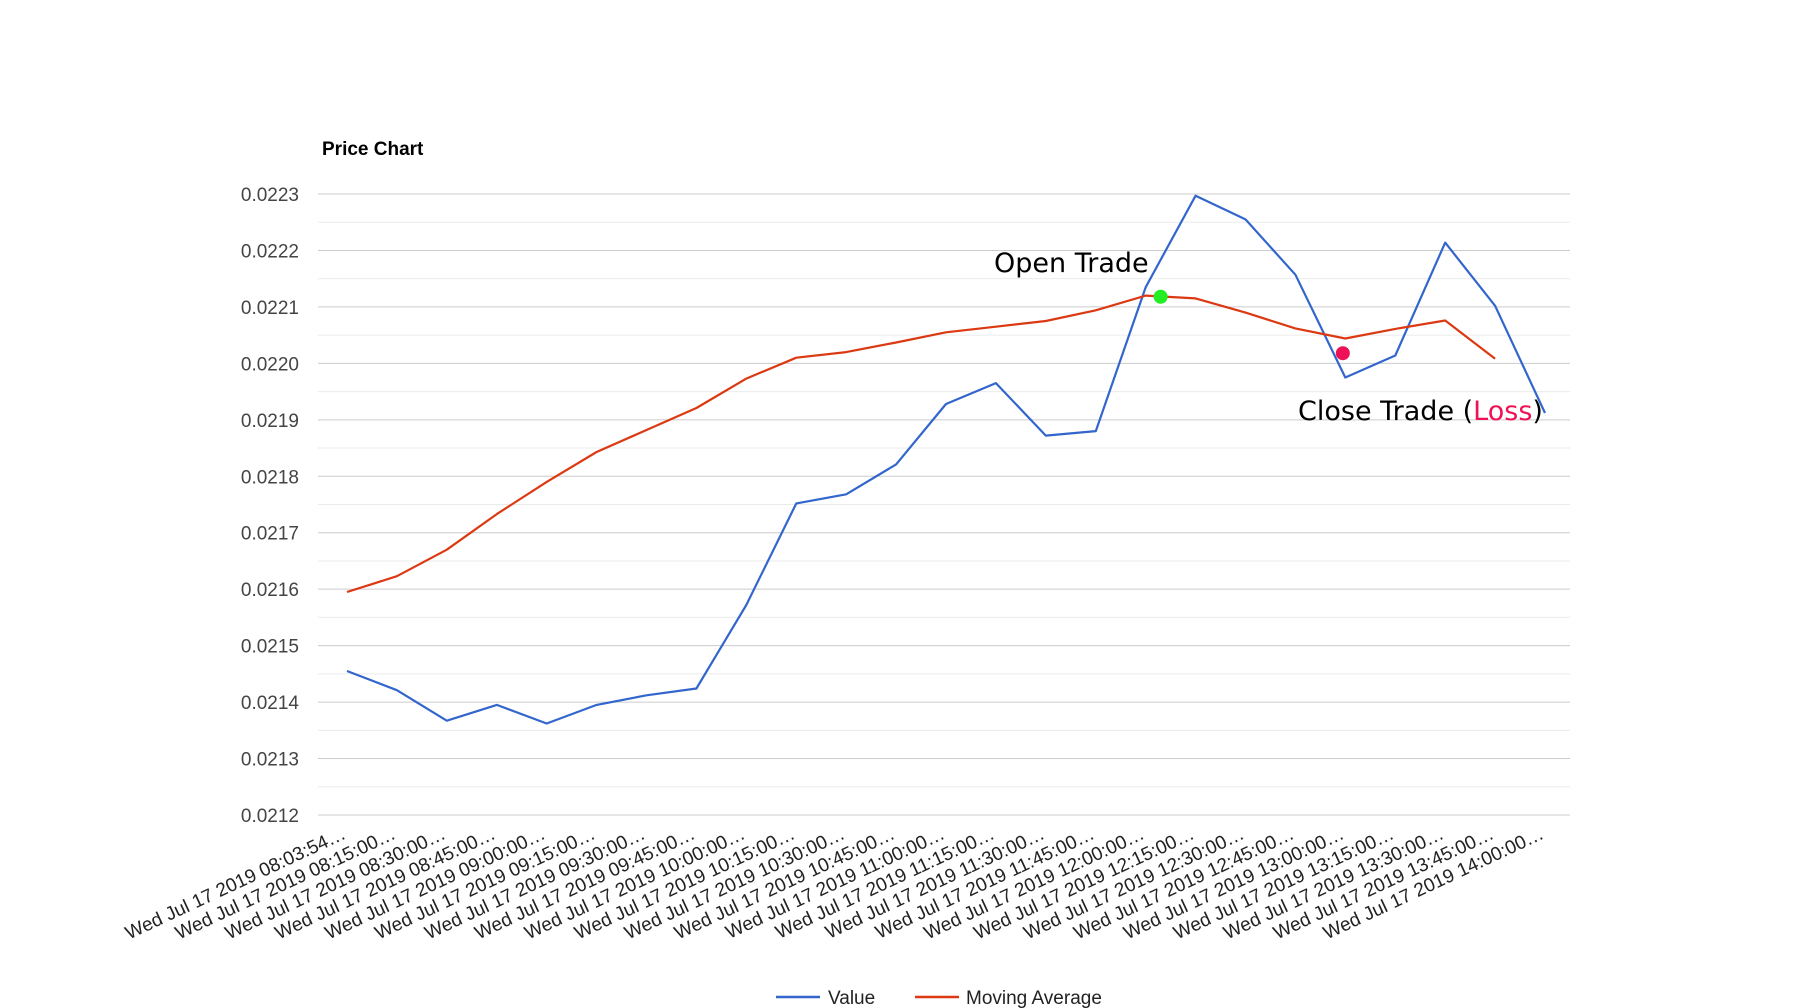 The height and width of the screenshot is (1008, 1801). I want to click on legend-label-value: Value, so click(851, 998).